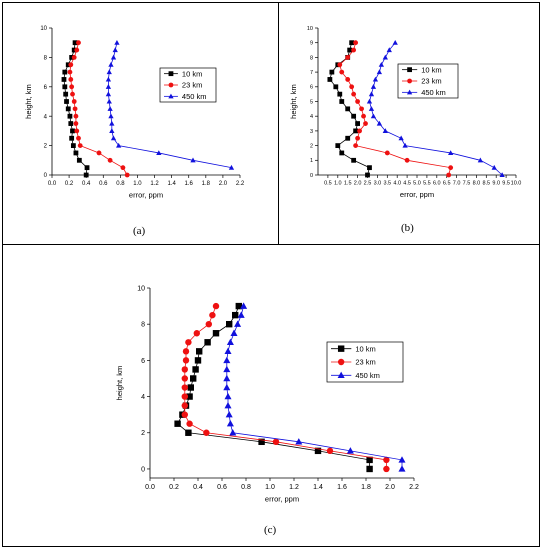 This screenshot has width=544, height=550. I want to click on chart-b-y-tick-label: 4, so click(311, 117).